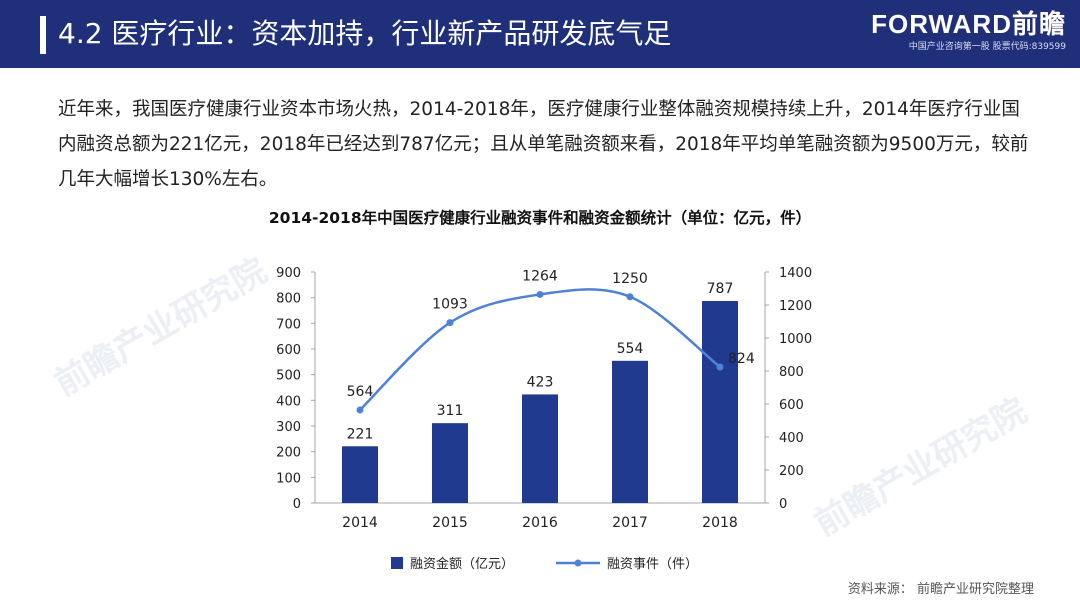 The image size is (1080, 614). What do you see at coordinates (365, 33) in the screenshot?
I see `page-title: 4.2 医疗行业：资本加持，行业新产品研发底气足` at bounding box center [365, 33].